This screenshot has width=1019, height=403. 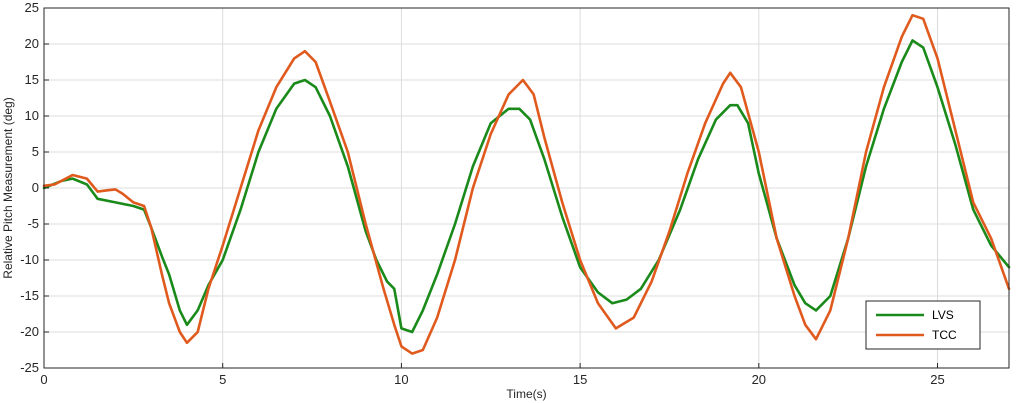 What do you see at coordinates (35, 187) in the screenshot?
I see `y-tick-label: 0` at bounding box center [35, 187].